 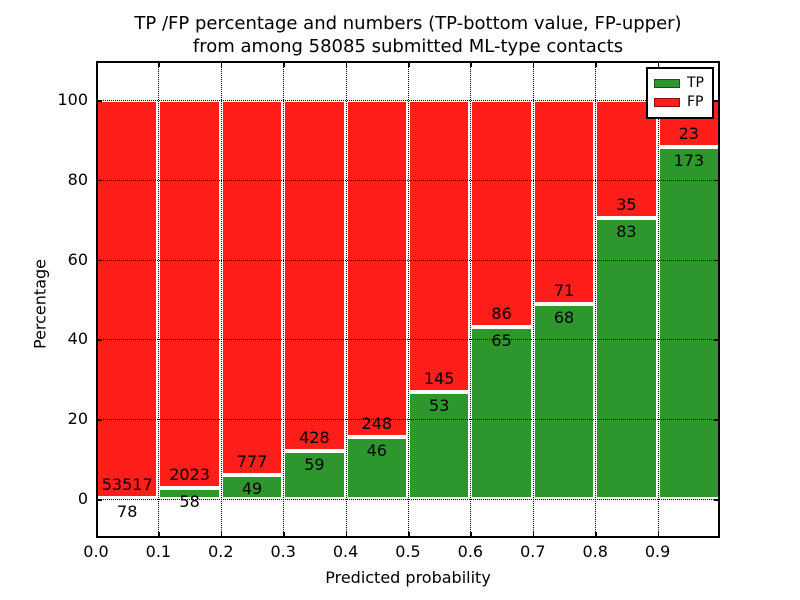 What do you see at coordinates (127, 485) in the screenshot?
I see `fp-count-label: 53517` at bounding box center [127, 485].